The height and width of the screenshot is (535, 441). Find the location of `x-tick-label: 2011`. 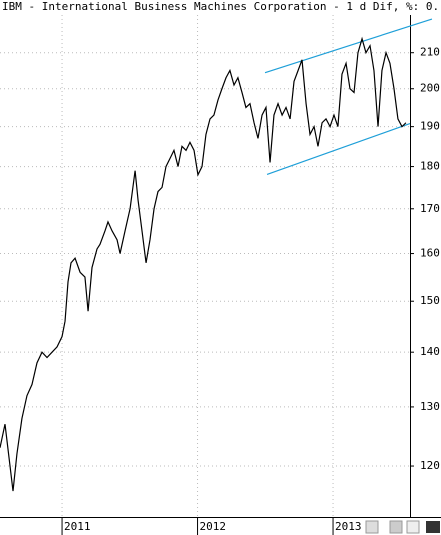

x-tick-label: 2011 is located at coordinates (77, 526).